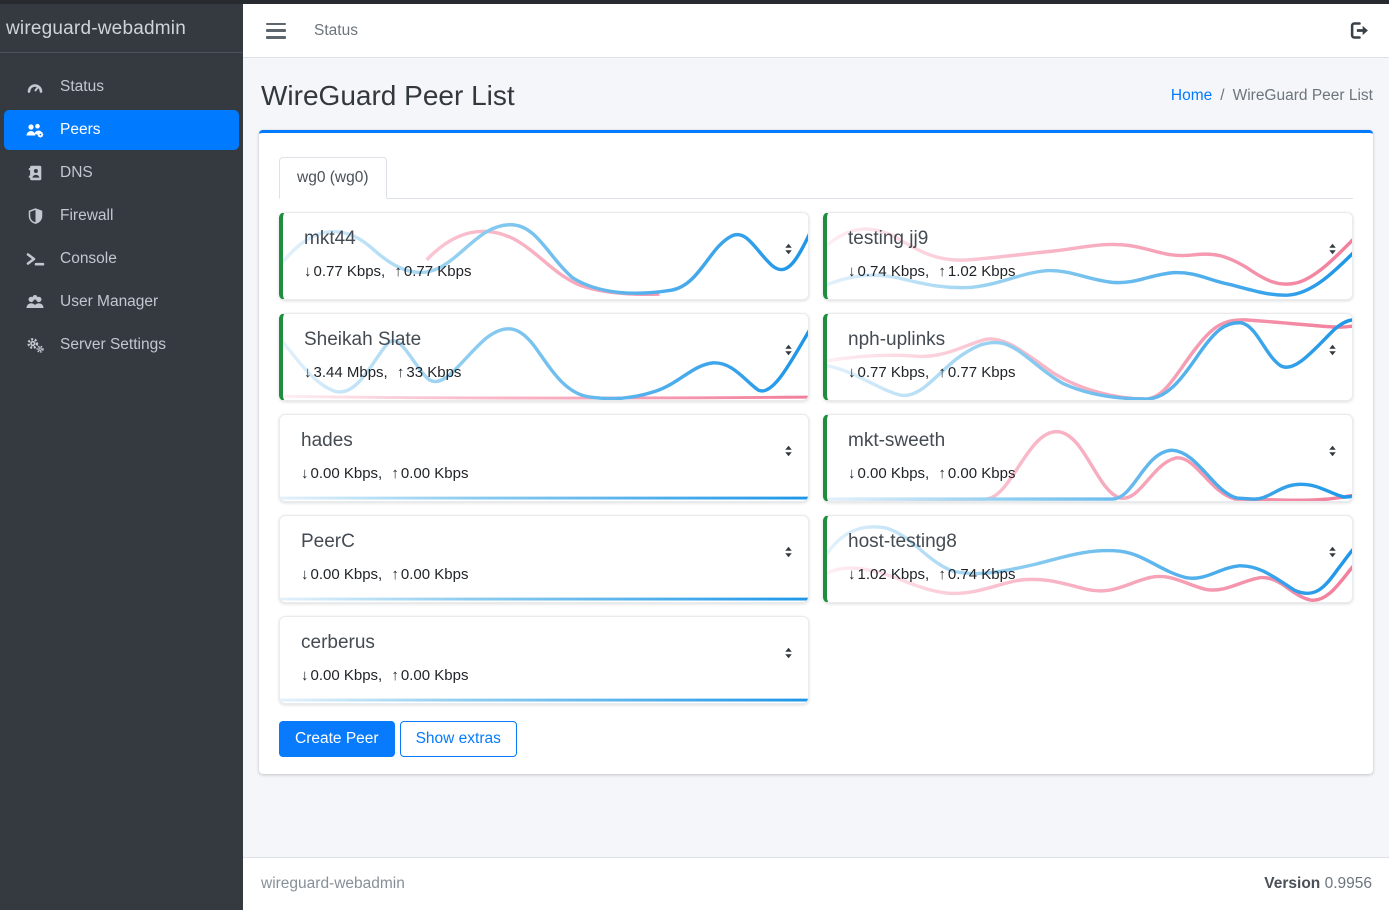 Image resolution: width=1389 pixels, height=910 pixels. I want to click on shield-icon, so click(35, 216).